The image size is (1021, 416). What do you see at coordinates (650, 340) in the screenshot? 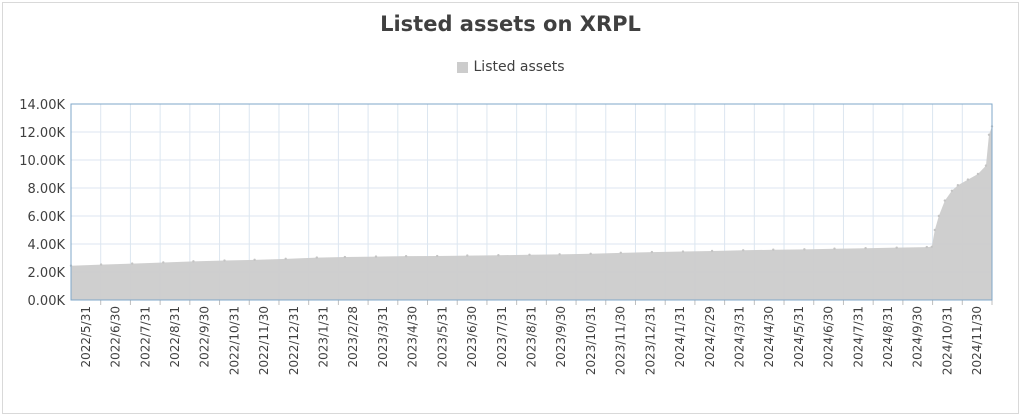
I see `x-tick-label: 2023/12/31` at bounding box center [650, 340].